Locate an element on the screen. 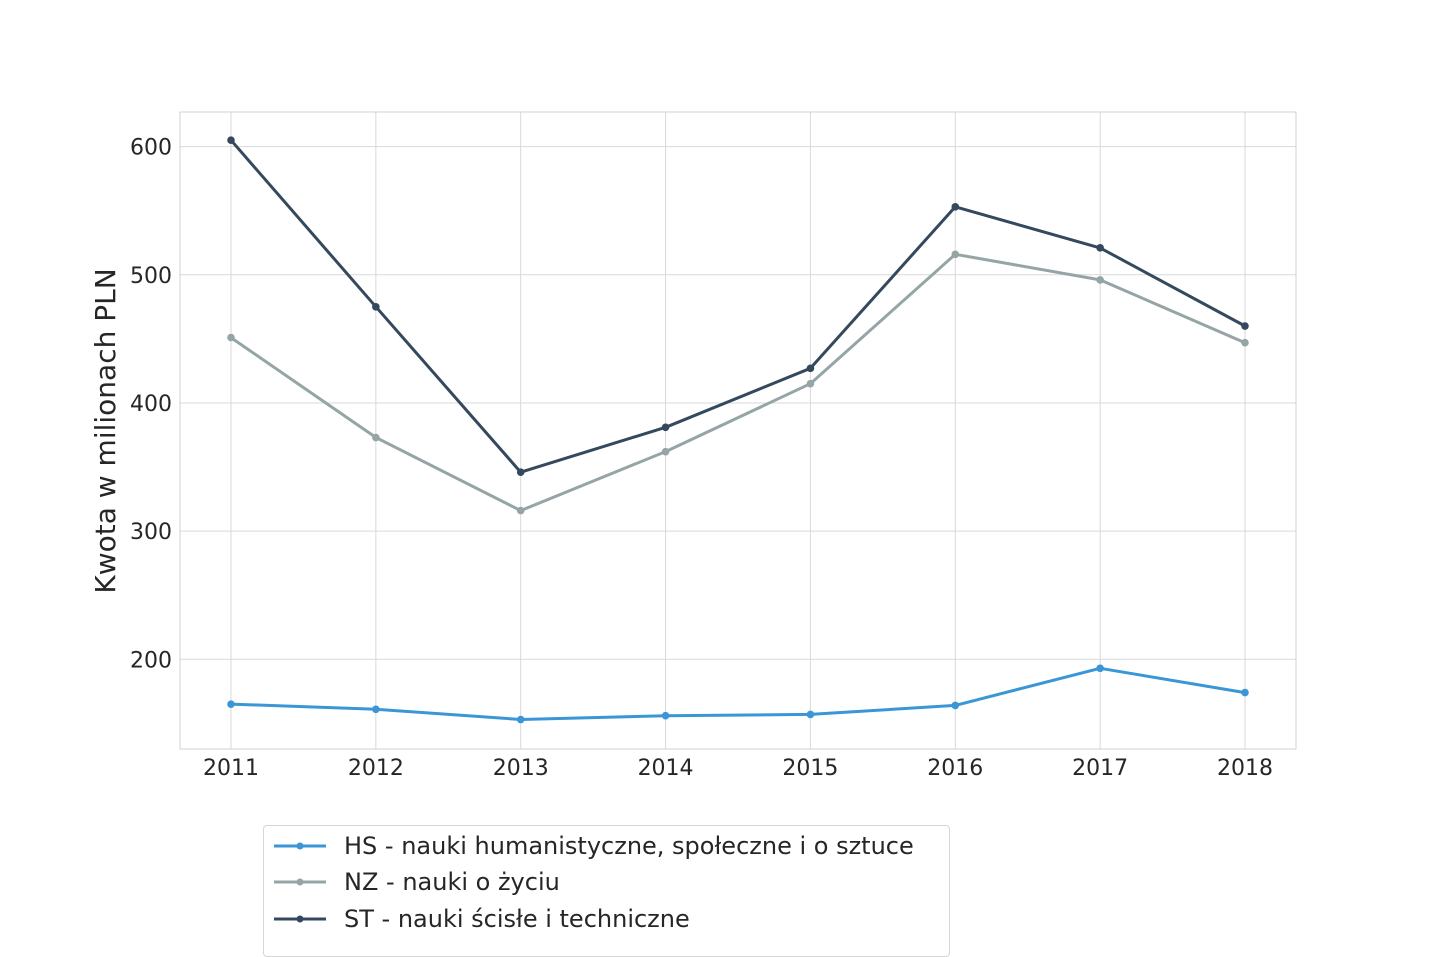 The image size is (1440, 957). y-tick-label: 400 is located at coordinates (151, 404).